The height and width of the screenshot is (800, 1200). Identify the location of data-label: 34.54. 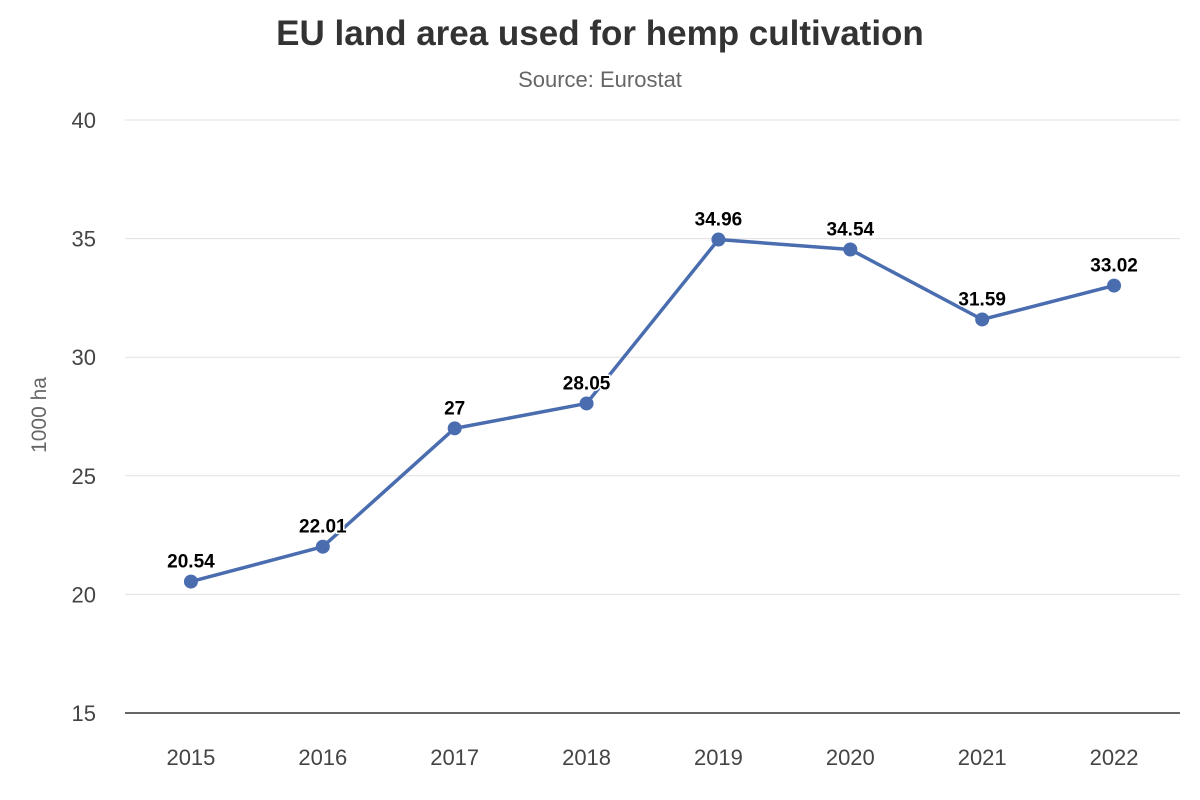
(851, 230).